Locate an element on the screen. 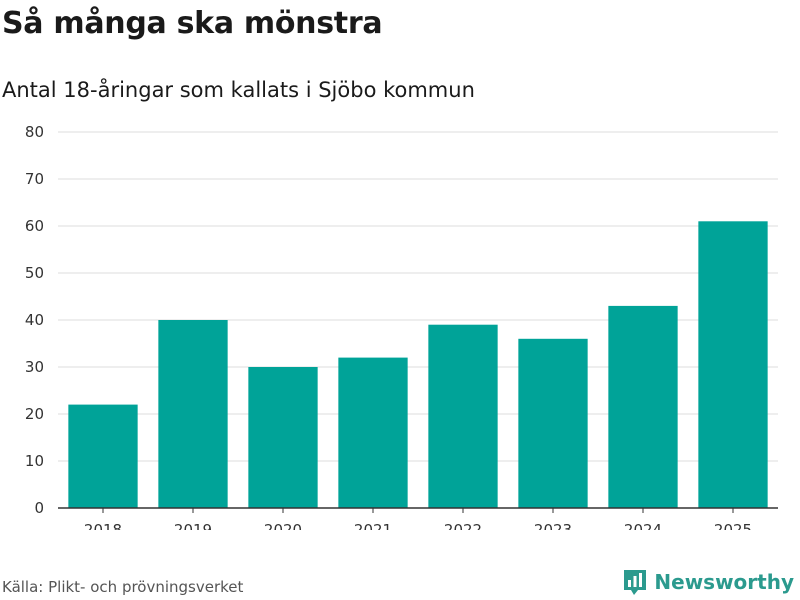 The image size is (800, 600). x-tick-label: 2024 is located at coordinates (643, 525).